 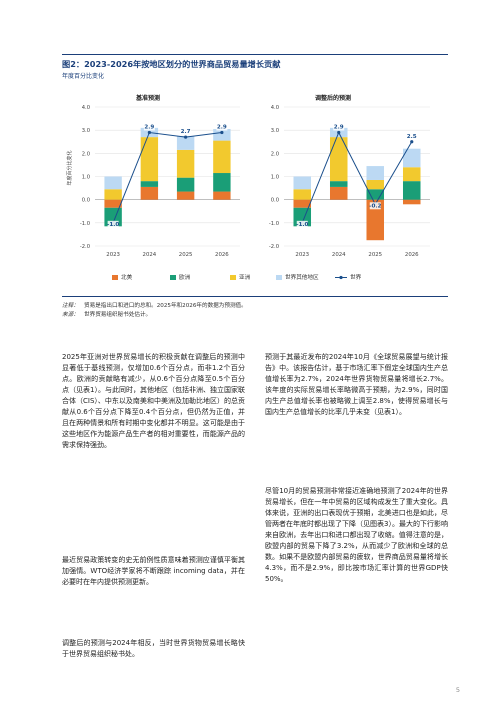 I want to click on source-line: 来源： 世界贸易组织秘书处估计。, so click(x=154, y=315).